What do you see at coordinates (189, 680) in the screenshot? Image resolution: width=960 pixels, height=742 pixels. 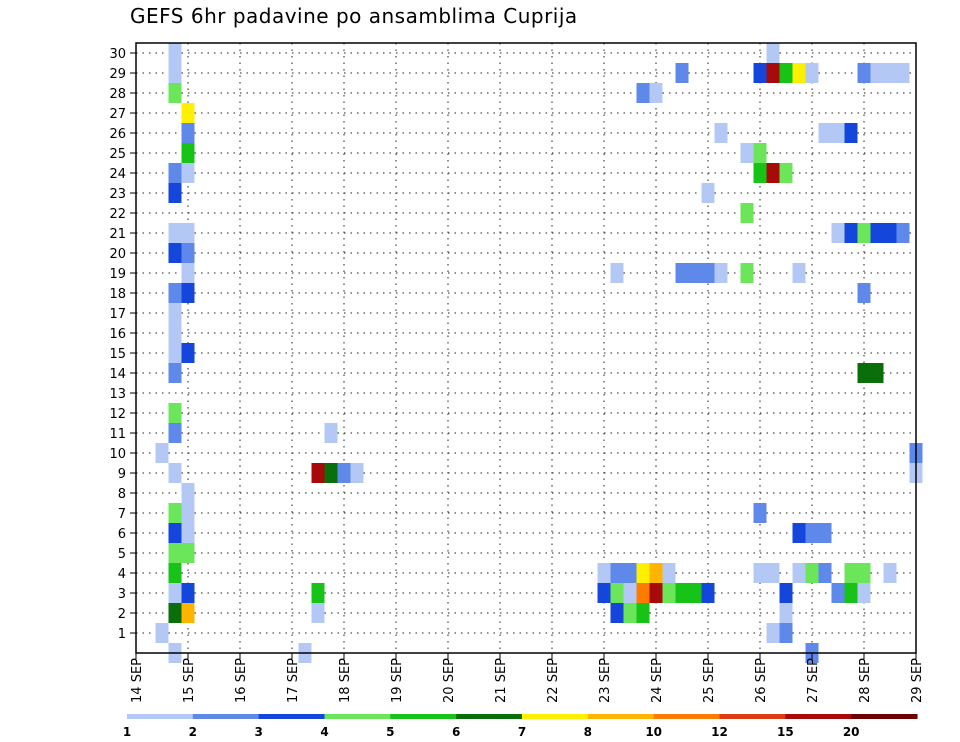 I see `x-tick-label: 15 SEP` at bounding box center [189, 680].